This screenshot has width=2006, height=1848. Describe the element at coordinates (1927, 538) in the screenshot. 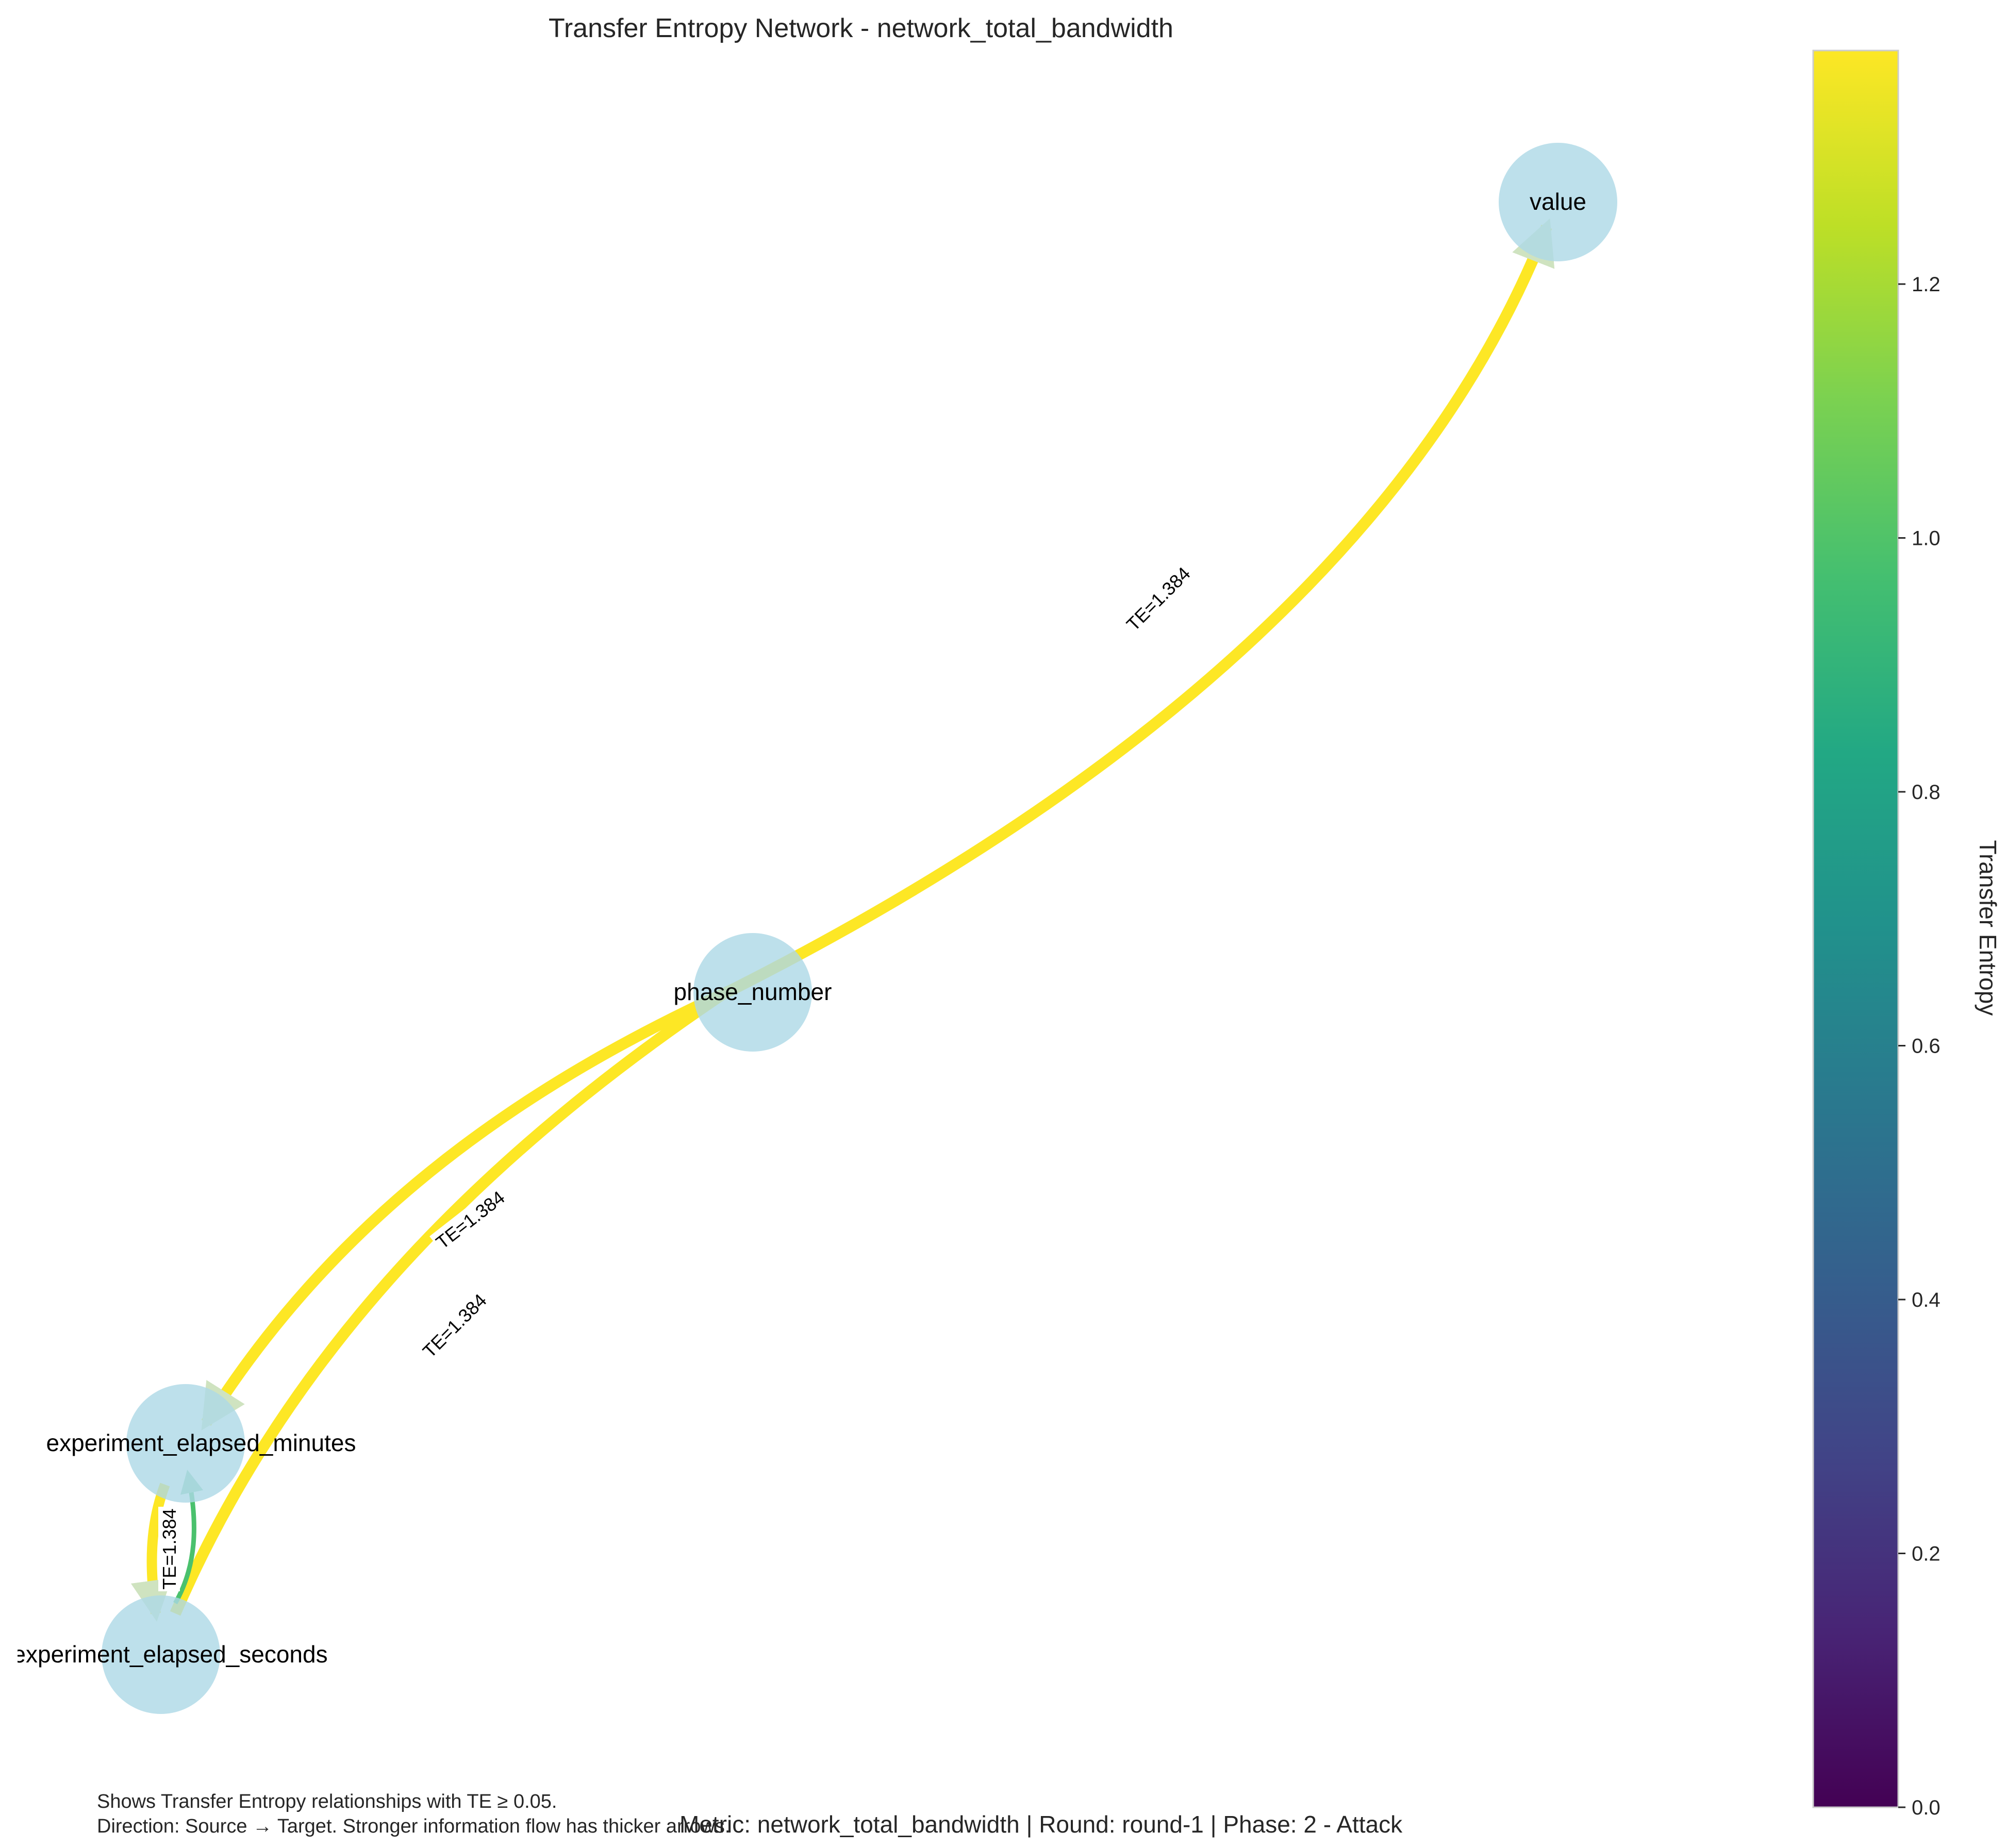

I see `colorbar-tick-label: 1.0` at that location.